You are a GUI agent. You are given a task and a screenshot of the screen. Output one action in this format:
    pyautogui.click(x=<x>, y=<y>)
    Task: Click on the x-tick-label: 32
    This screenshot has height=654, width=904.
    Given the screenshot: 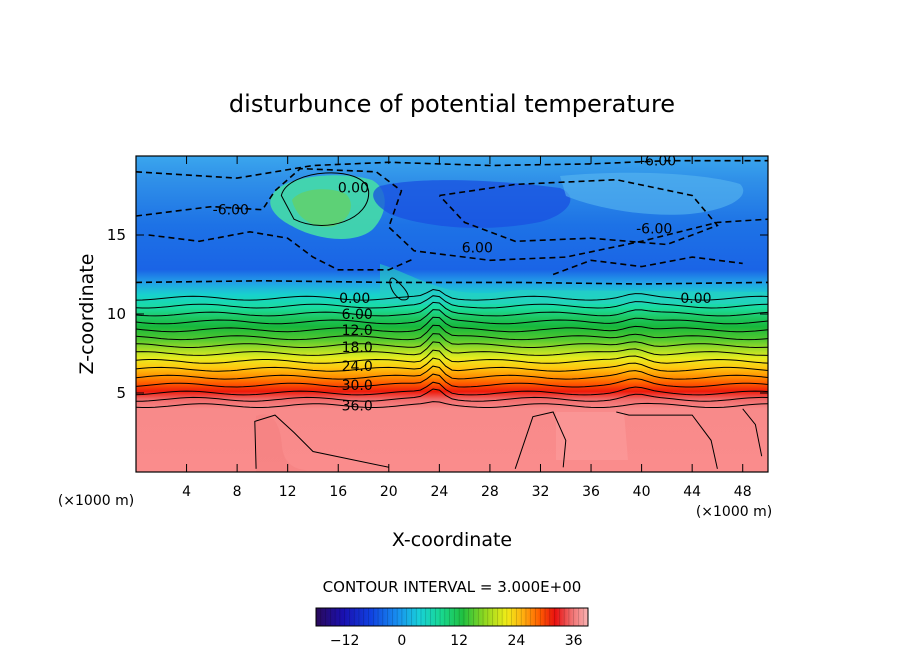 What is the action you would take?
    pyautogui.click(x=541, y=492)
    